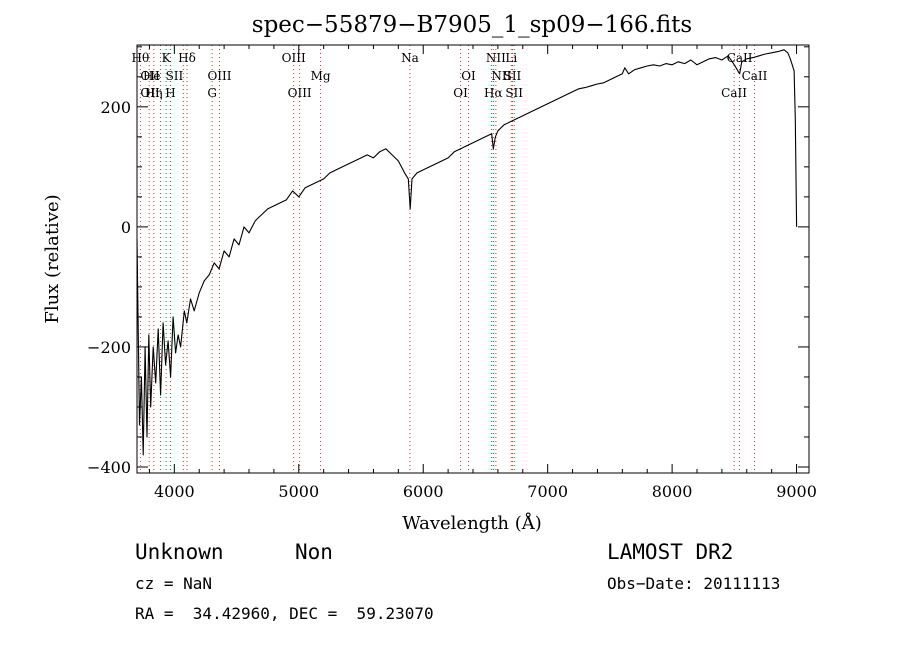 The height and width of the screenshot is (650, 900). I want to click on annotation-label-23: CaII, so click(740, 58).